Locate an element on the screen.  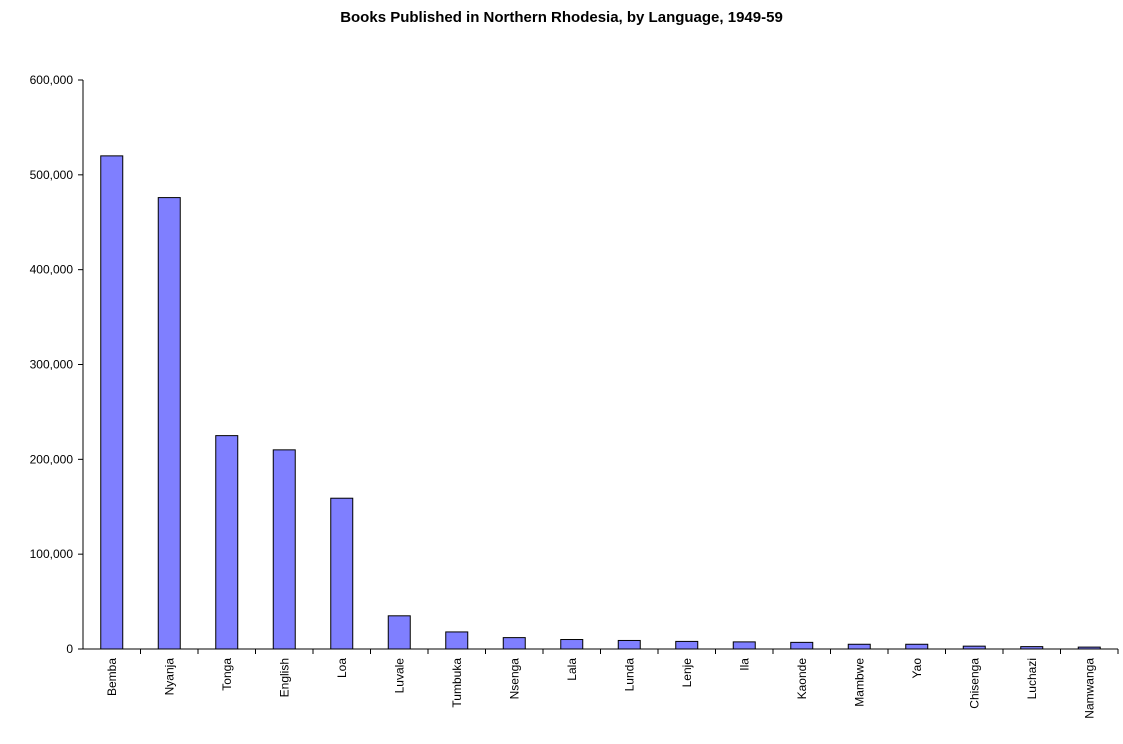
x-tick-label: Namwanga is located at coordinates (1089, 688).